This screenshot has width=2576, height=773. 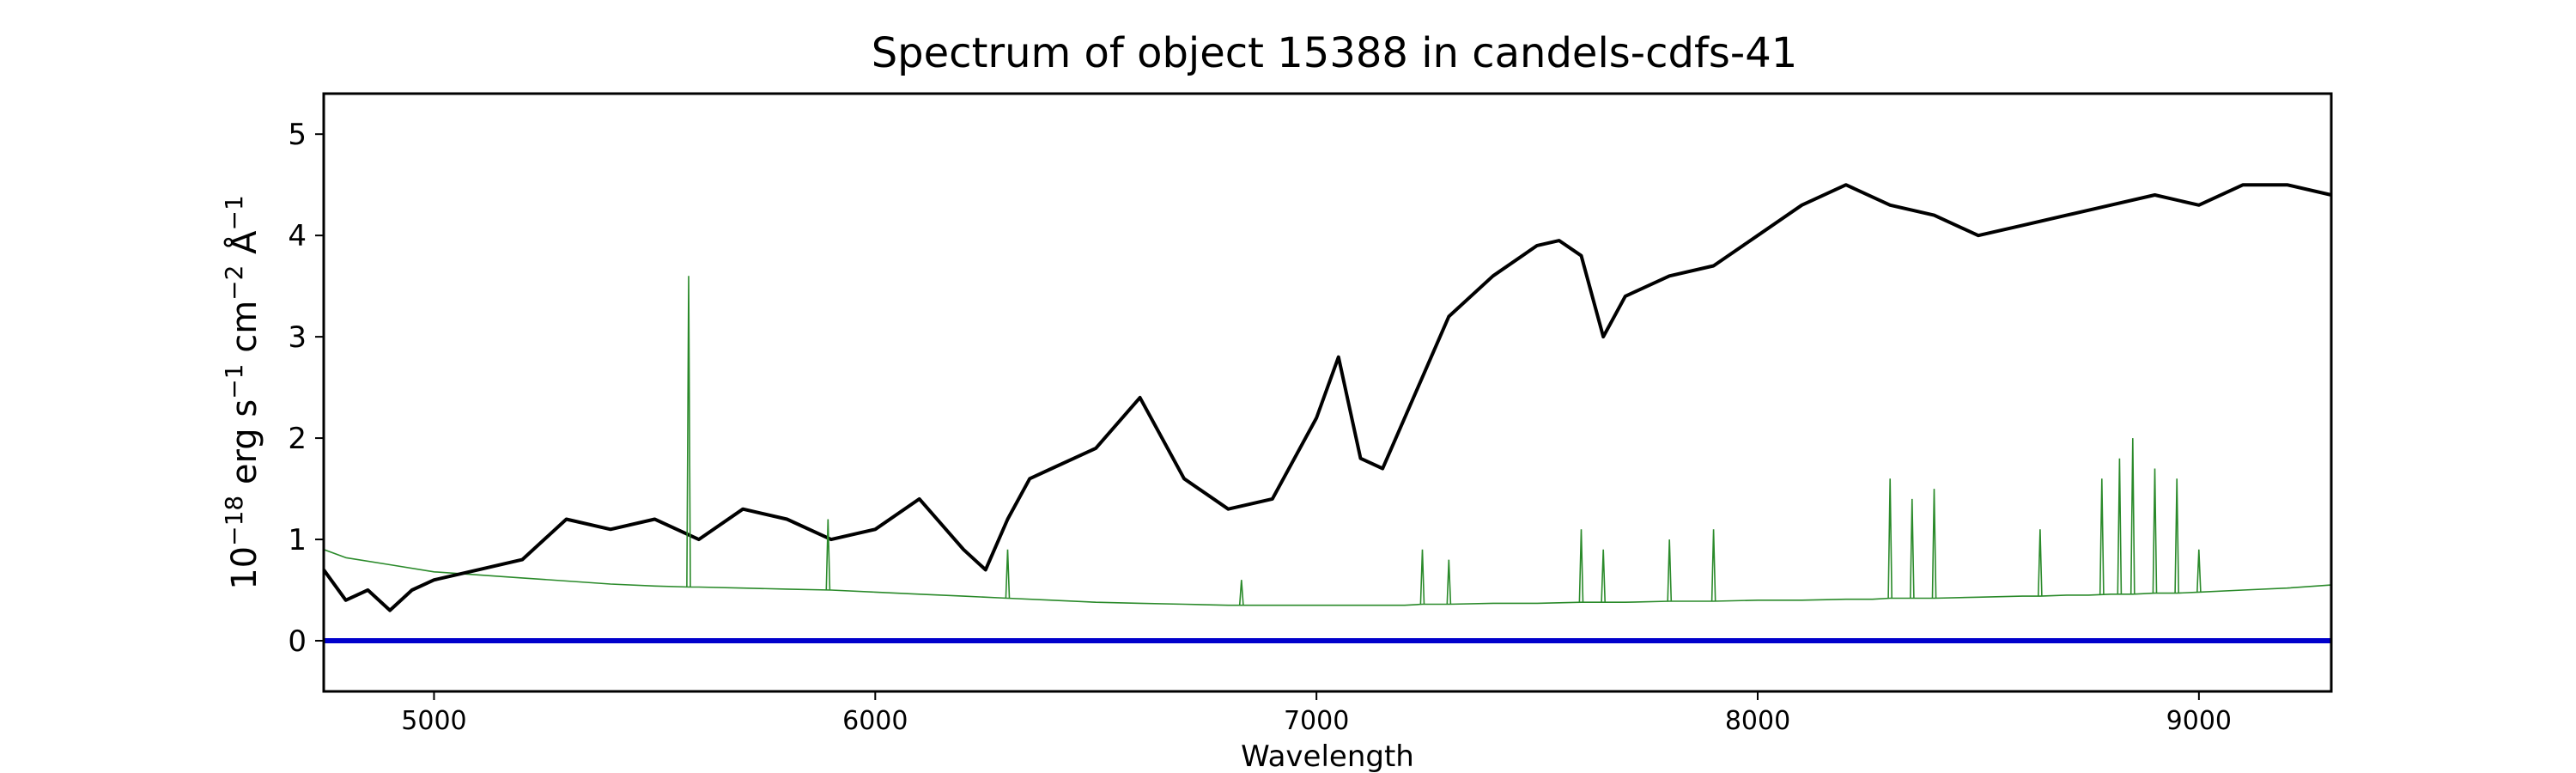 What do you see at coordinates (1758, 721) in the screenshot?
I see `x-tick-label: 8000` at bounding box center [1758, 721].